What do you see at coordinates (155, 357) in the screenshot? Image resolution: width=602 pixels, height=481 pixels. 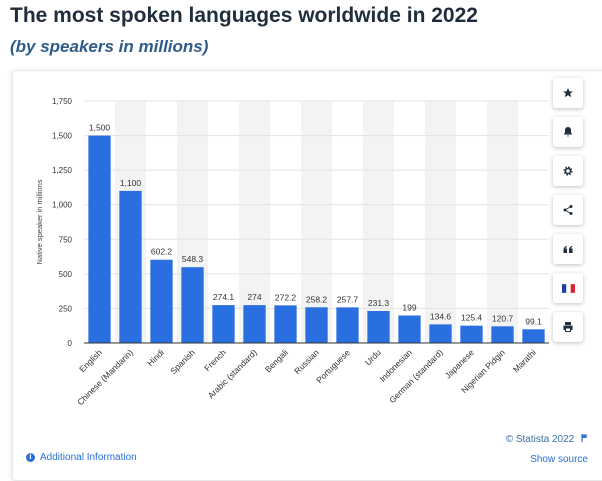 I see `x-tick-label: Hindi` at bounding box center [155, 357].